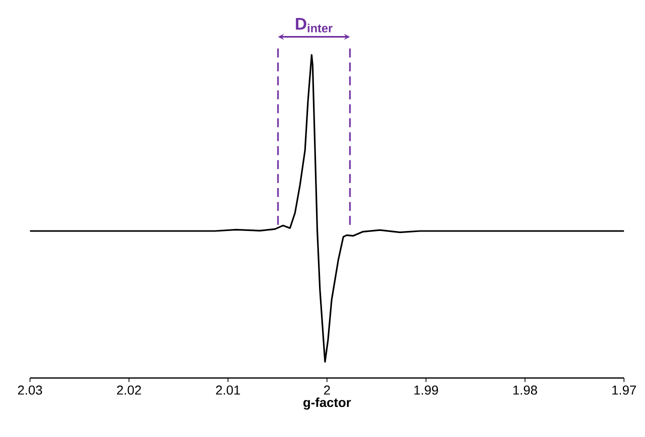 The image size is (645, 437). What do you see at coordinates (624, 390) in the screenshot?
I see `x-tick-label: 1.97` at bounding box center [624, 390].